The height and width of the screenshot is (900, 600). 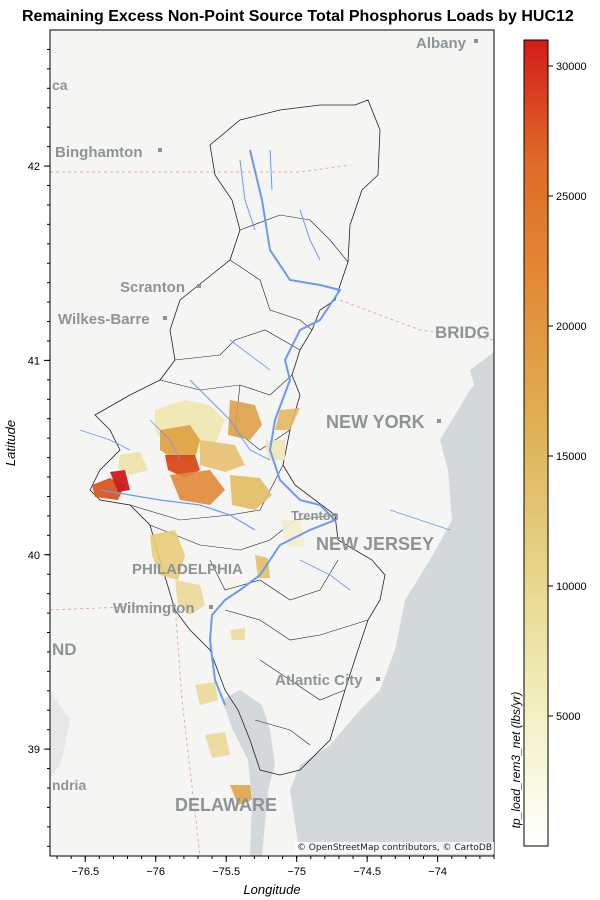 What do you see at coordinates (60, 735) in the screenshot?
I see `chesapeake-area` at bounding box center [60, 735].